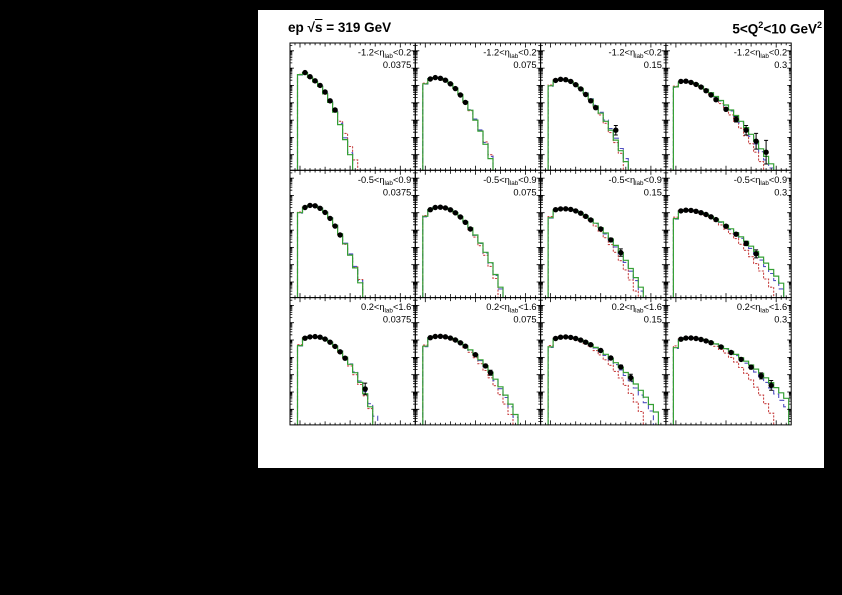 The height and width of the screenshot is (595, 842). I want to click on panel-r2c3: -0.5<ηlab<0.90.15, so click(603, 234).